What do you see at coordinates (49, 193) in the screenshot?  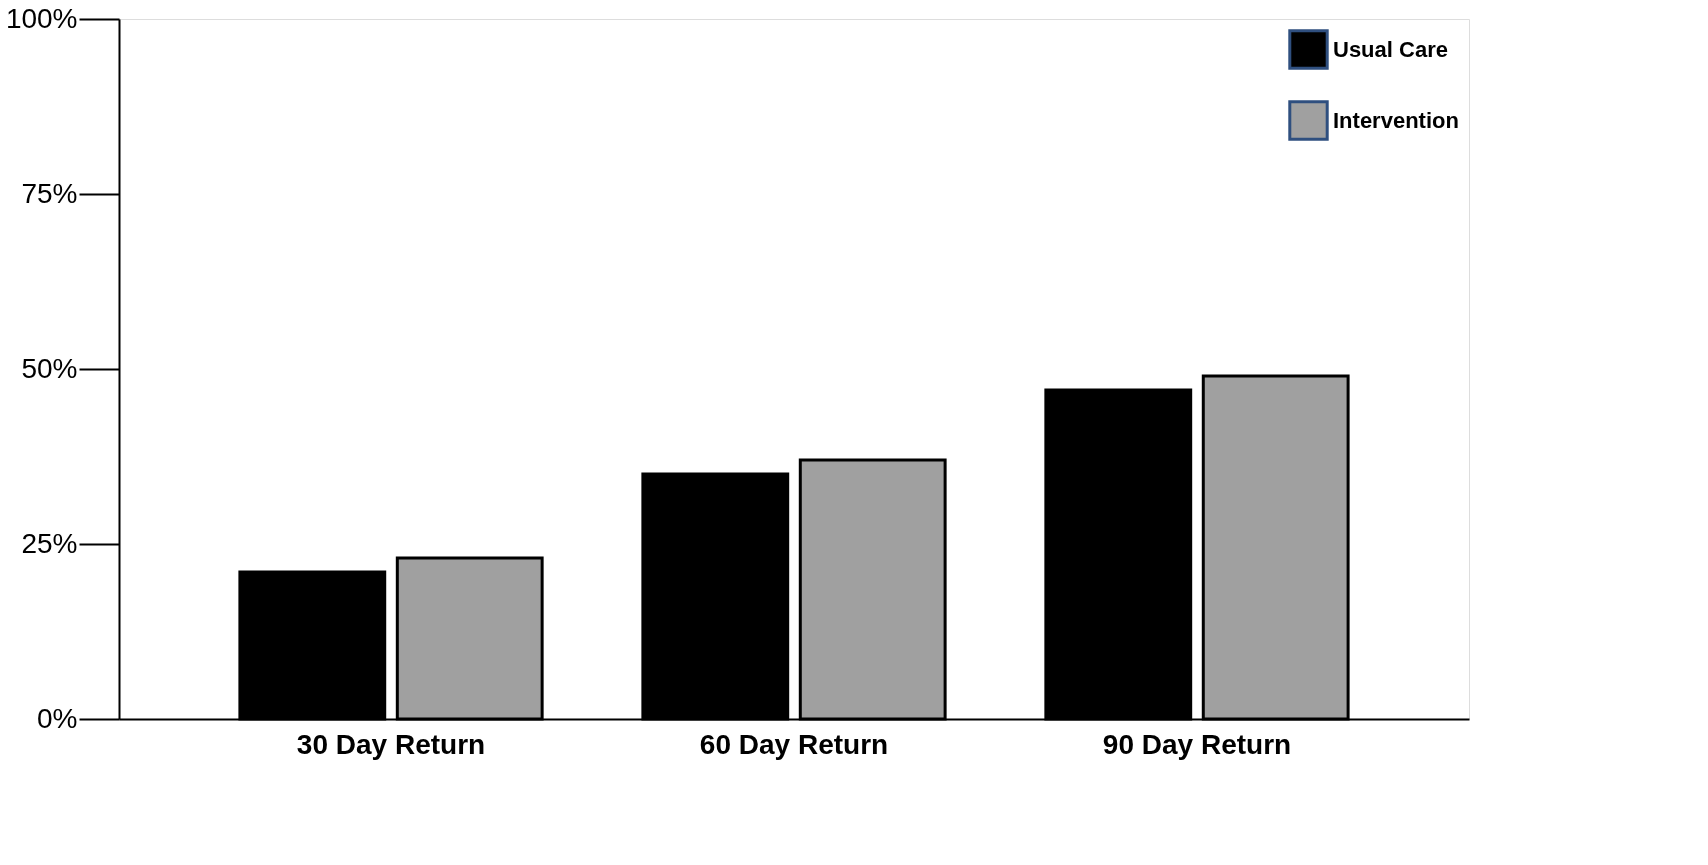 I see `y-tick-label: 75%` at bounding box center [49, 193].